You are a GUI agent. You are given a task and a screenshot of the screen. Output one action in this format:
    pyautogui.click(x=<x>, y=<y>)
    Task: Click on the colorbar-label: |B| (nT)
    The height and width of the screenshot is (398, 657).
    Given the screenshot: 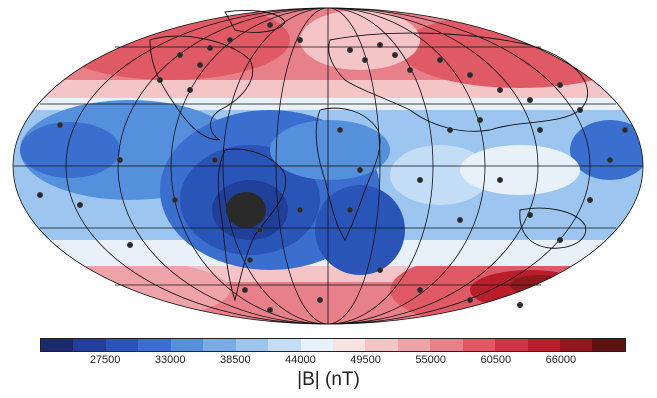 What is the action you would take?
    pyautogui.click(x=328, y=379)
    